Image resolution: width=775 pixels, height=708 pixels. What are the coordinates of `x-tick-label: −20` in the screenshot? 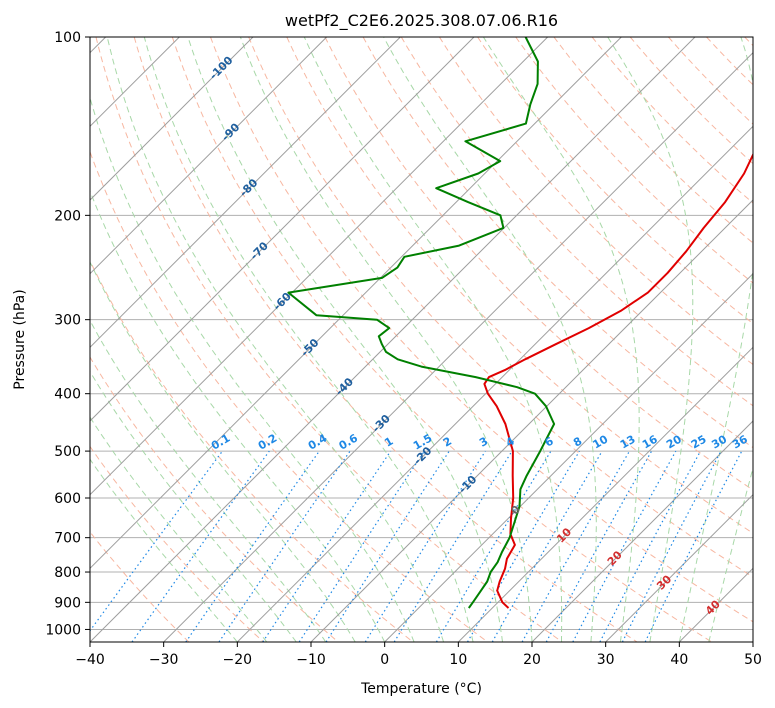 It's located at (238, 660).